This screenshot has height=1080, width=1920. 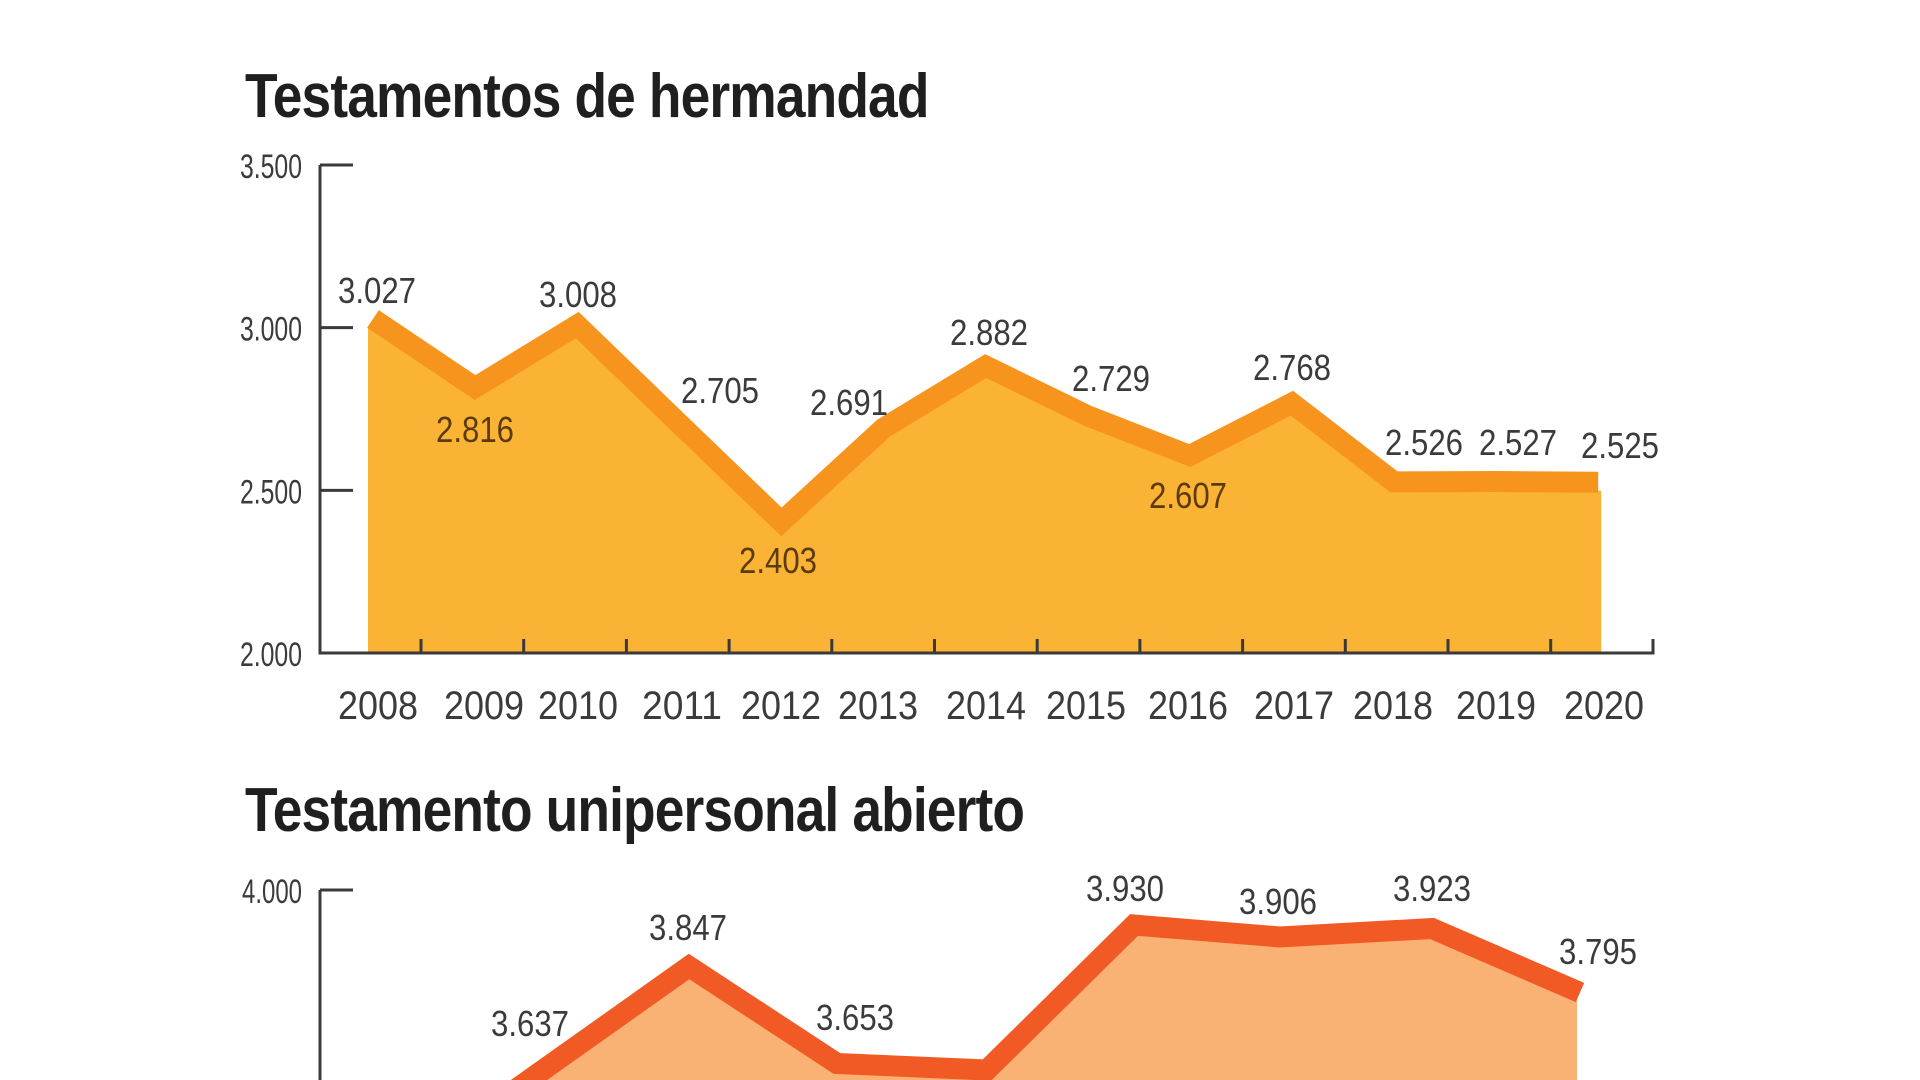 I want to click on y-tick-label: 2.500, so click(x=271, y=492).